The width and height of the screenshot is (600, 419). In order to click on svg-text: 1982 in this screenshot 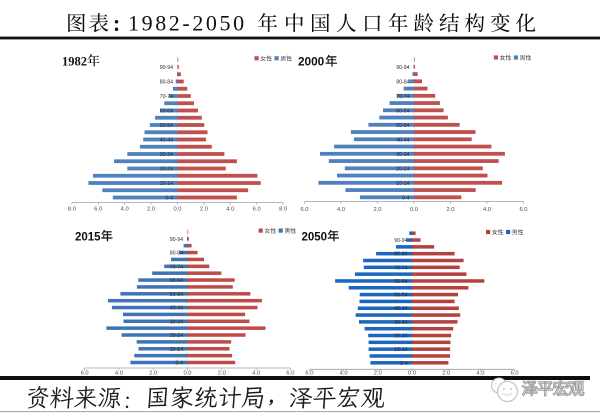, I will do `click(74, 61)`.